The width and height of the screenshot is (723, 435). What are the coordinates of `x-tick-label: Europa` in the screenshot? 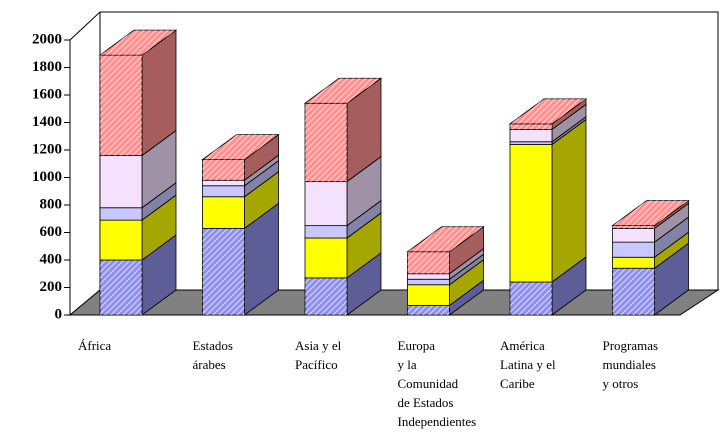 It's located at (417, 345).